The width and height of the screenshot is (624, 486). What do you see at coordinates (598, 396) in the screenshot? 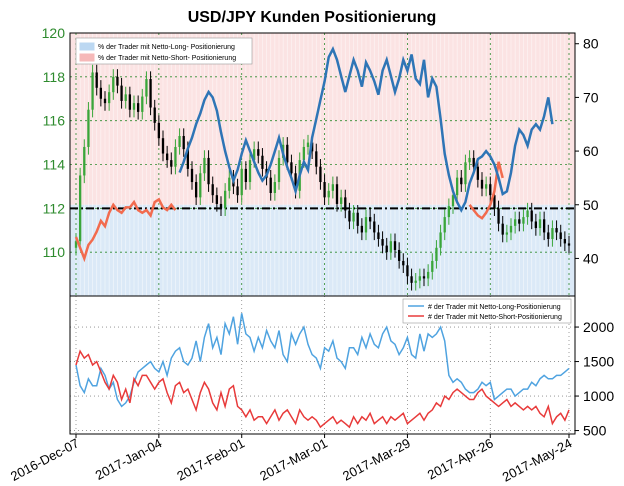
I see `right-tick-label: 1000` at bounding box center [598, 396].